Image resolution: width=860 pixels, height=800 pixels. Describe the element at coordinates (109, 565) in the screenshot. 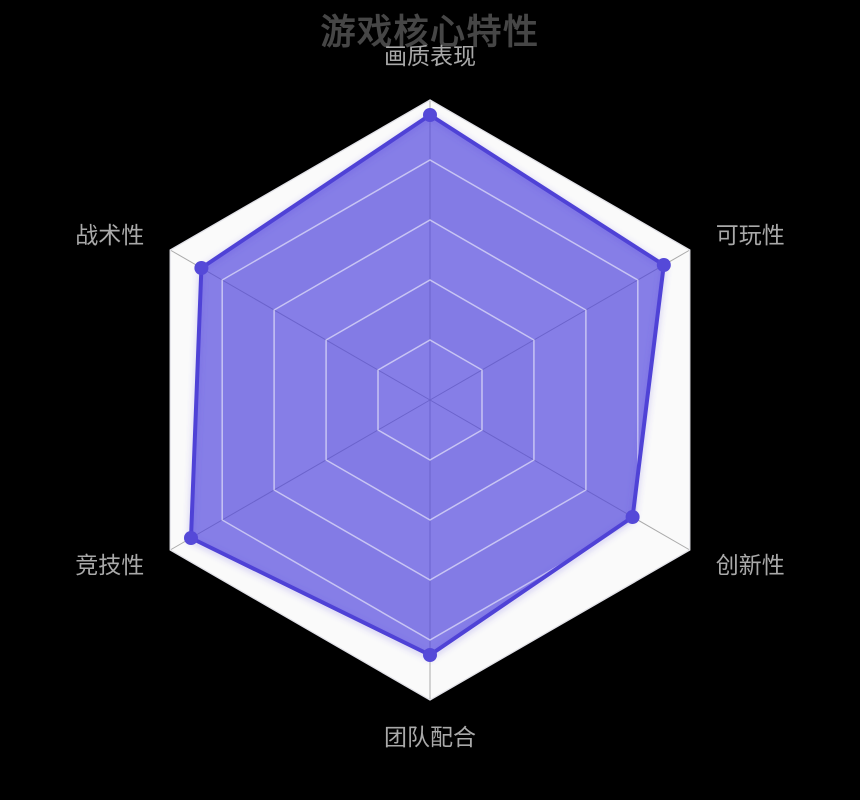

I see `axis-label: 竞技性` at that location.